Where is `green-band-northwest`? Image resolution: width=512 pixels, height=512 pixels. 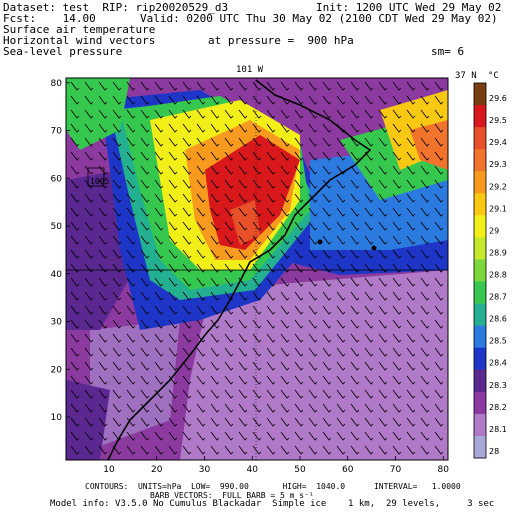
green-band-northwest is located at coordinates (98, 114).